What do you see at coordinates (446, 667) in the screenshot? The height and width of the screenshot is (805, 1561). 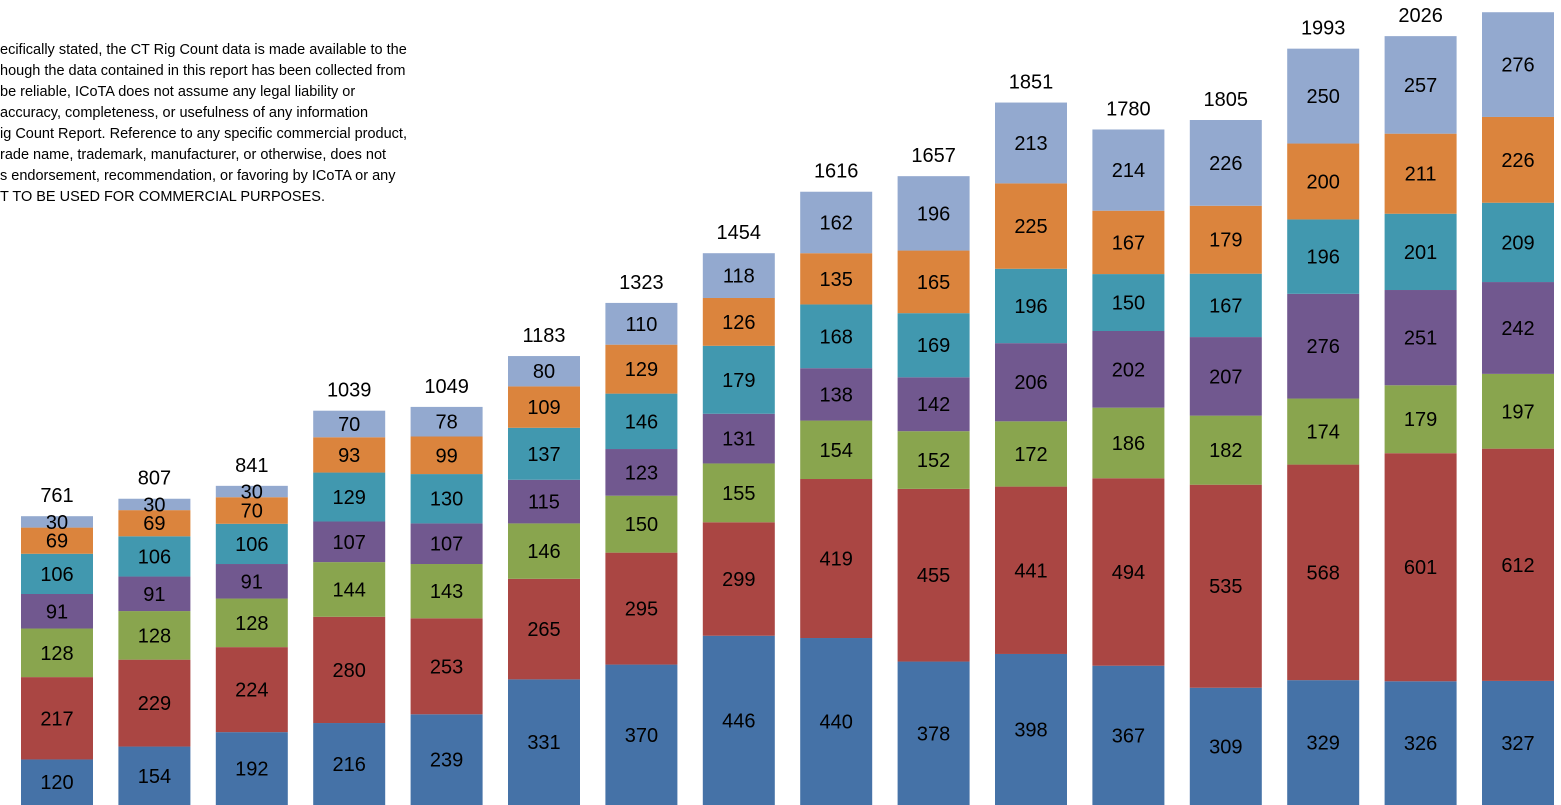 I see `data-label: 253` at bounding box center [446, 667].